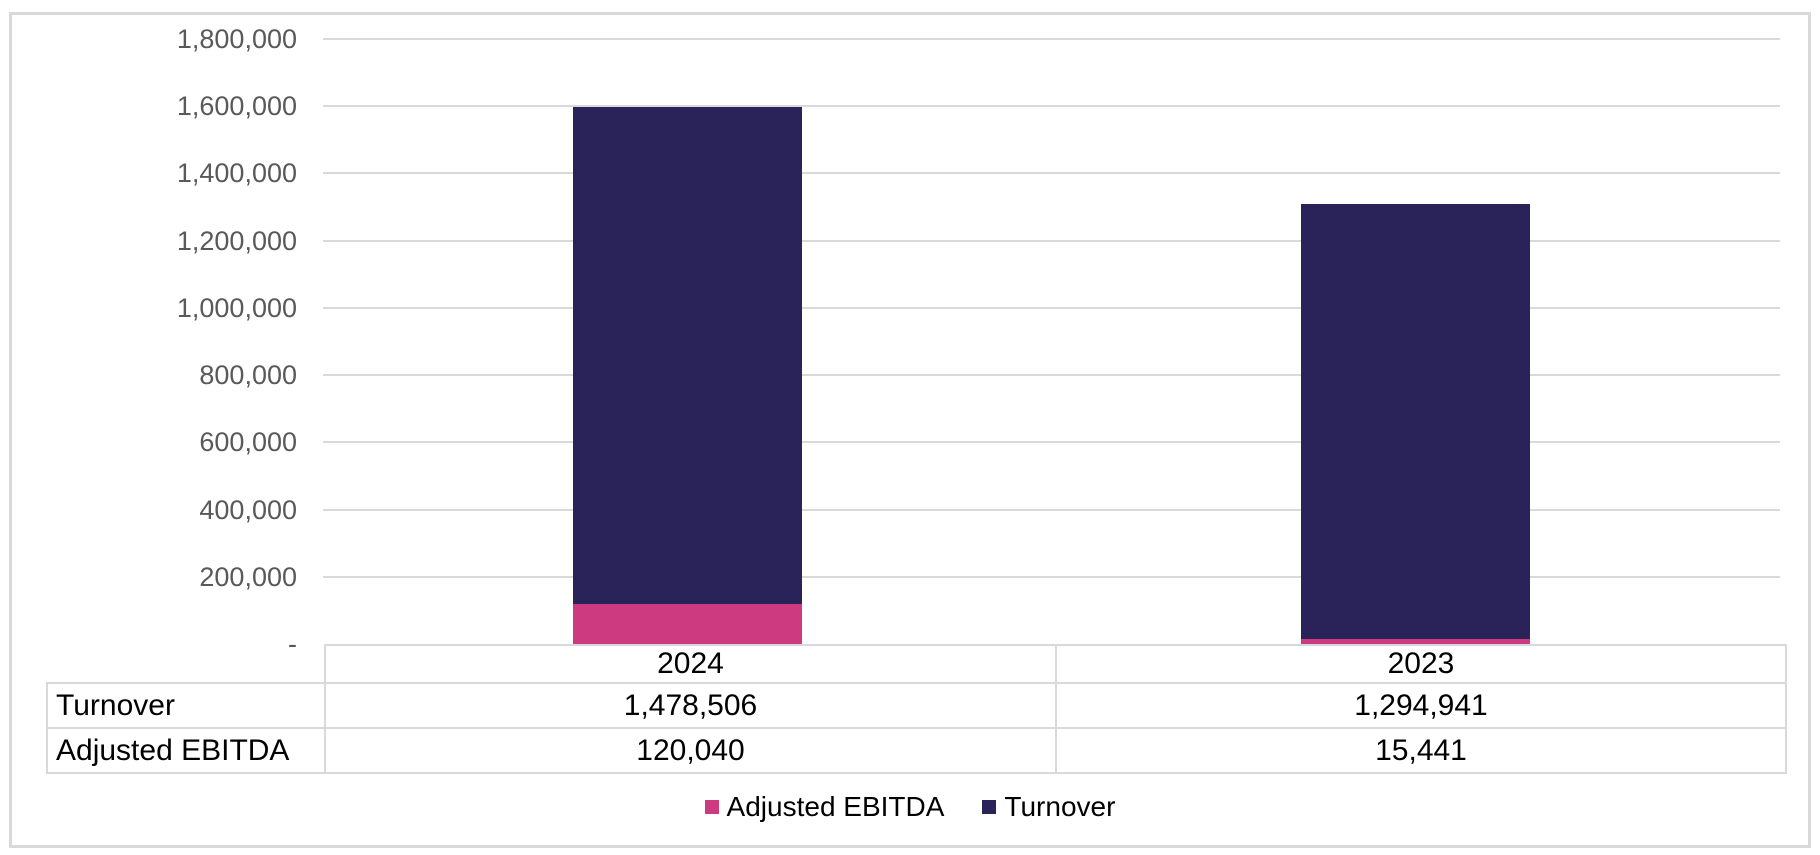 The image size is (1820, 855). Describe the element at coordinates (236, 307) in the screenshot. I see `y-axis-tick-label: 1,000,000` at that location.